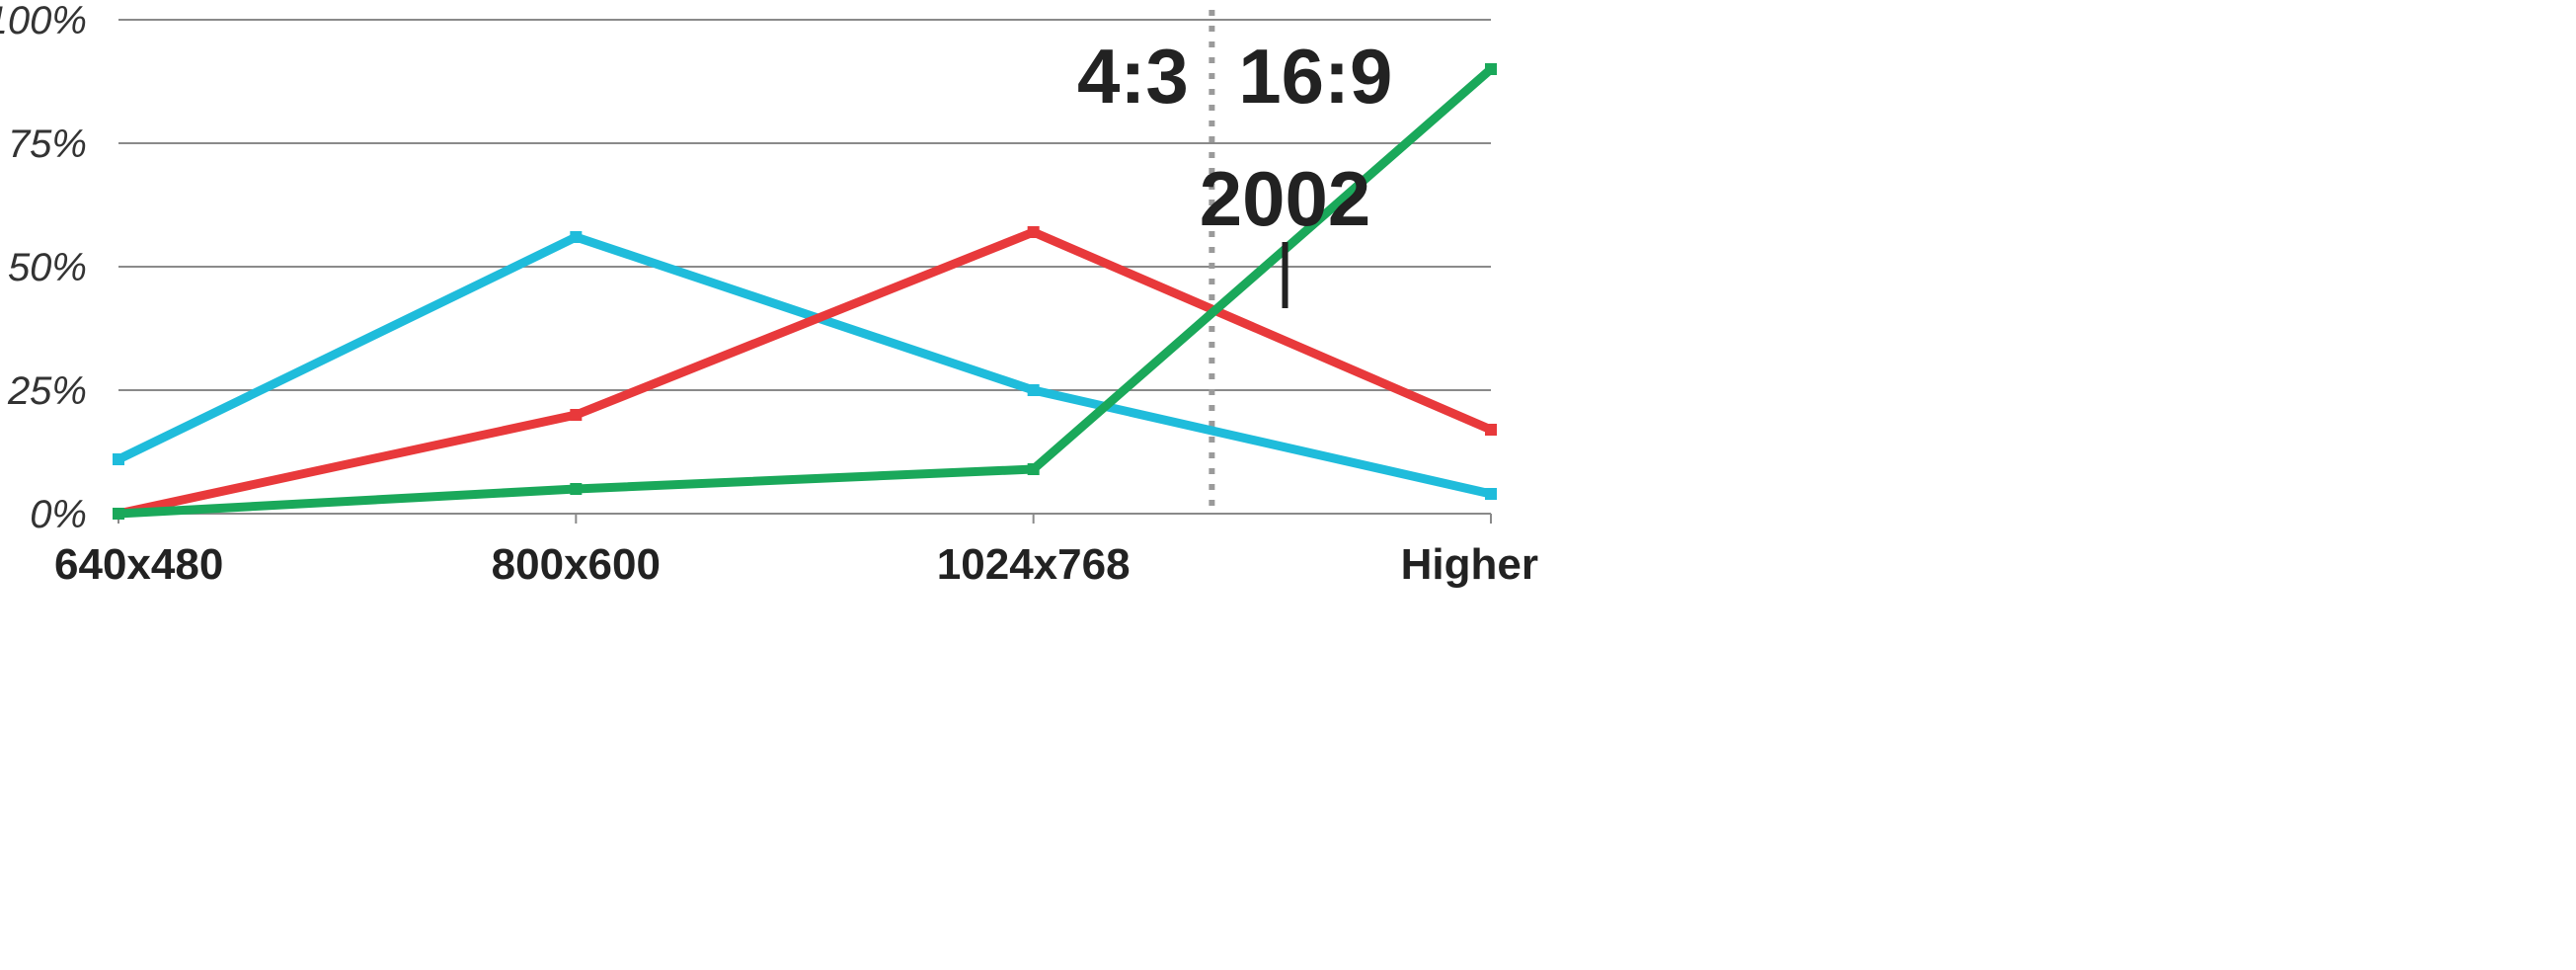 The height and width of the screenshot is (970, 2576). What do you see at coordinates (1315, 76) in the screenshot?
I see `aspect-ratio-16-9-label: 16:9` at bounding box center [1315, 76].